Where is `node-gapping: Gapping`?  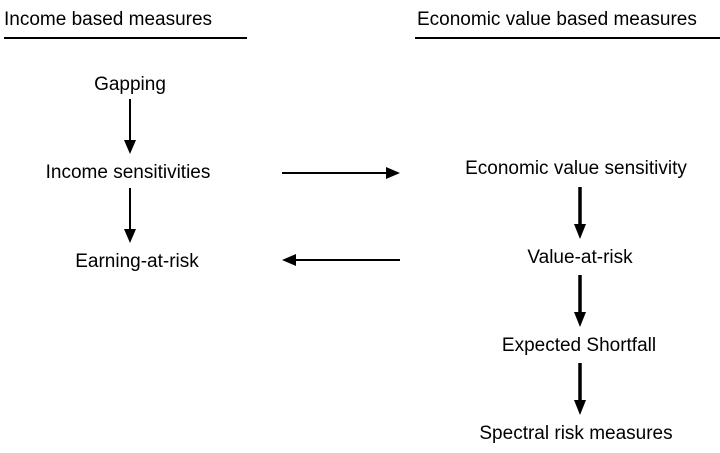
node-gapping: Gapping is located at coordinates (130, 84).